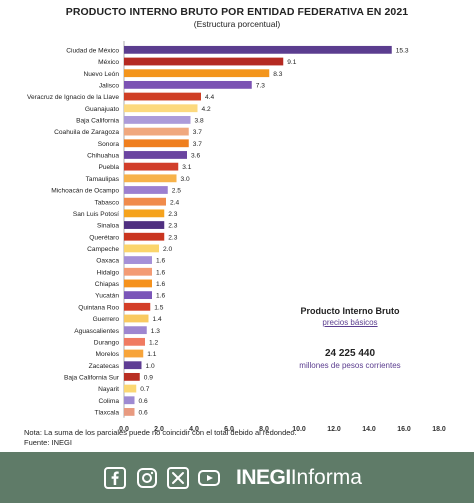 This screenshot has height=503, width=474. What do you see at coordinates (85, 191) in the screenshot?
I see `category-label: Michoacán de Ocampo` at bounding box center [85, 191].